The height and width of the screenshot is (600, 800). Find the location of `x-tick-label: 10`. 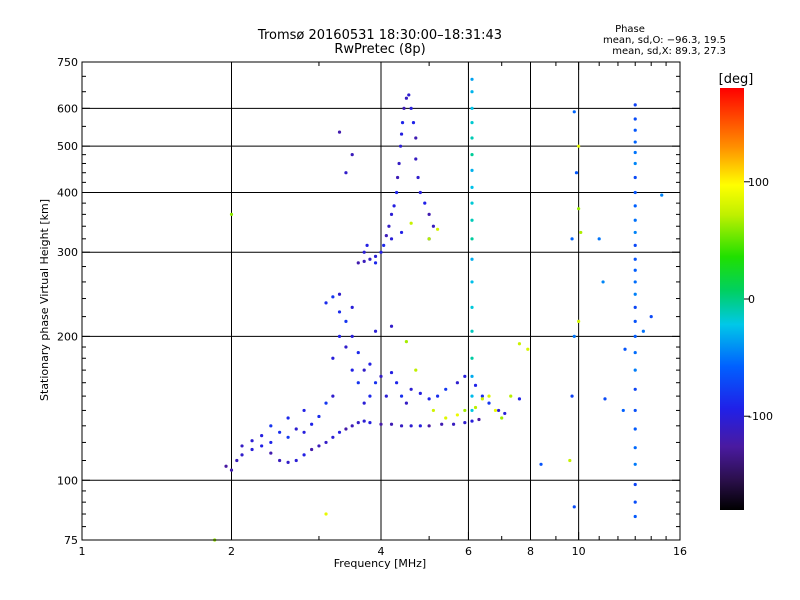

x-tick-label: 10 is located at coordinates (579, 551).